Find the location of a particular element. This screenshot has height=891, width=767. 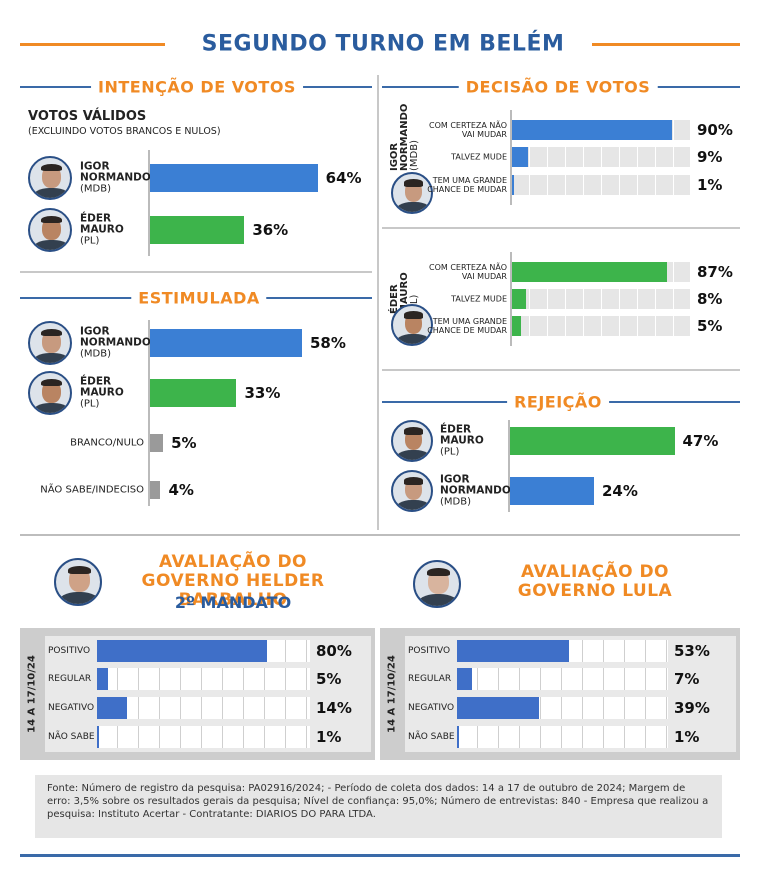

chart-title: AVALIAÇÃO DO GOVERNO HELDER BARBALHO is located at coordinates (233, 581).